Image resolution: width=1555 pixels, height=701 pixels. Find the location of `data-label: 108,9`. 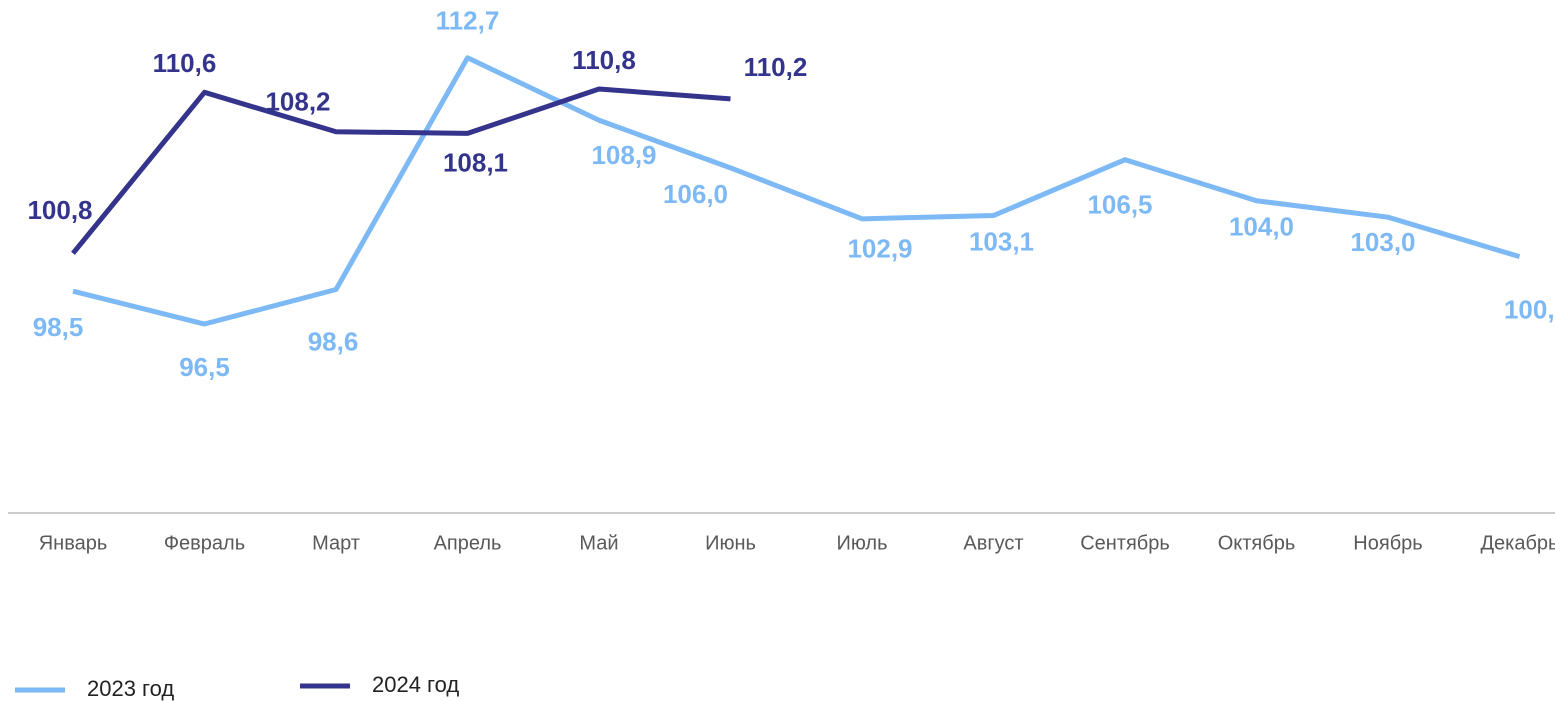

data-label: 108,9 is located at coordinates (623, 155).